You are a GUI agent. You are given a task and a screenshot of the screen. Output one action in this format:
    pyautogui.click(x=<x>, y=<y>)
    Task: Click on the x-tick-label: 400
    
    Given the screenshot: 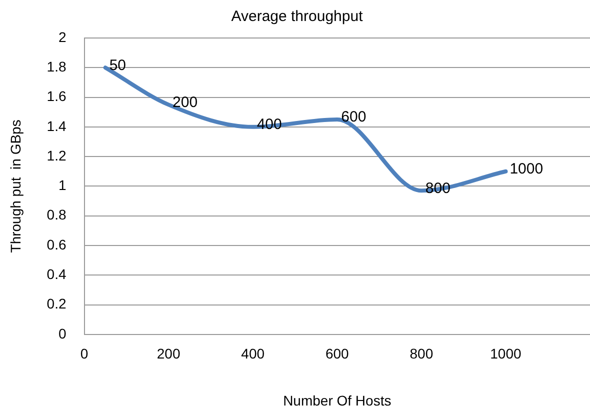 What is the action you would take?
    pyautogui.click(x=253, y=354)
    